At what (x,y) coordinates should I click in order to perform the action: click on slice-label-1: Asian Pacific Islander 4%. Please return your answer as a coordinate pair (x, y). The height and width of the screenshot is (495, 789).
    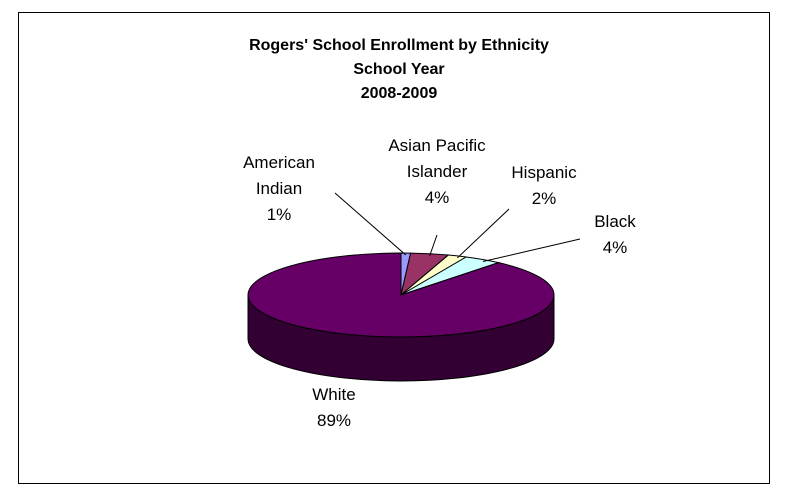
    Looking at the image, I should click on (437, 171).